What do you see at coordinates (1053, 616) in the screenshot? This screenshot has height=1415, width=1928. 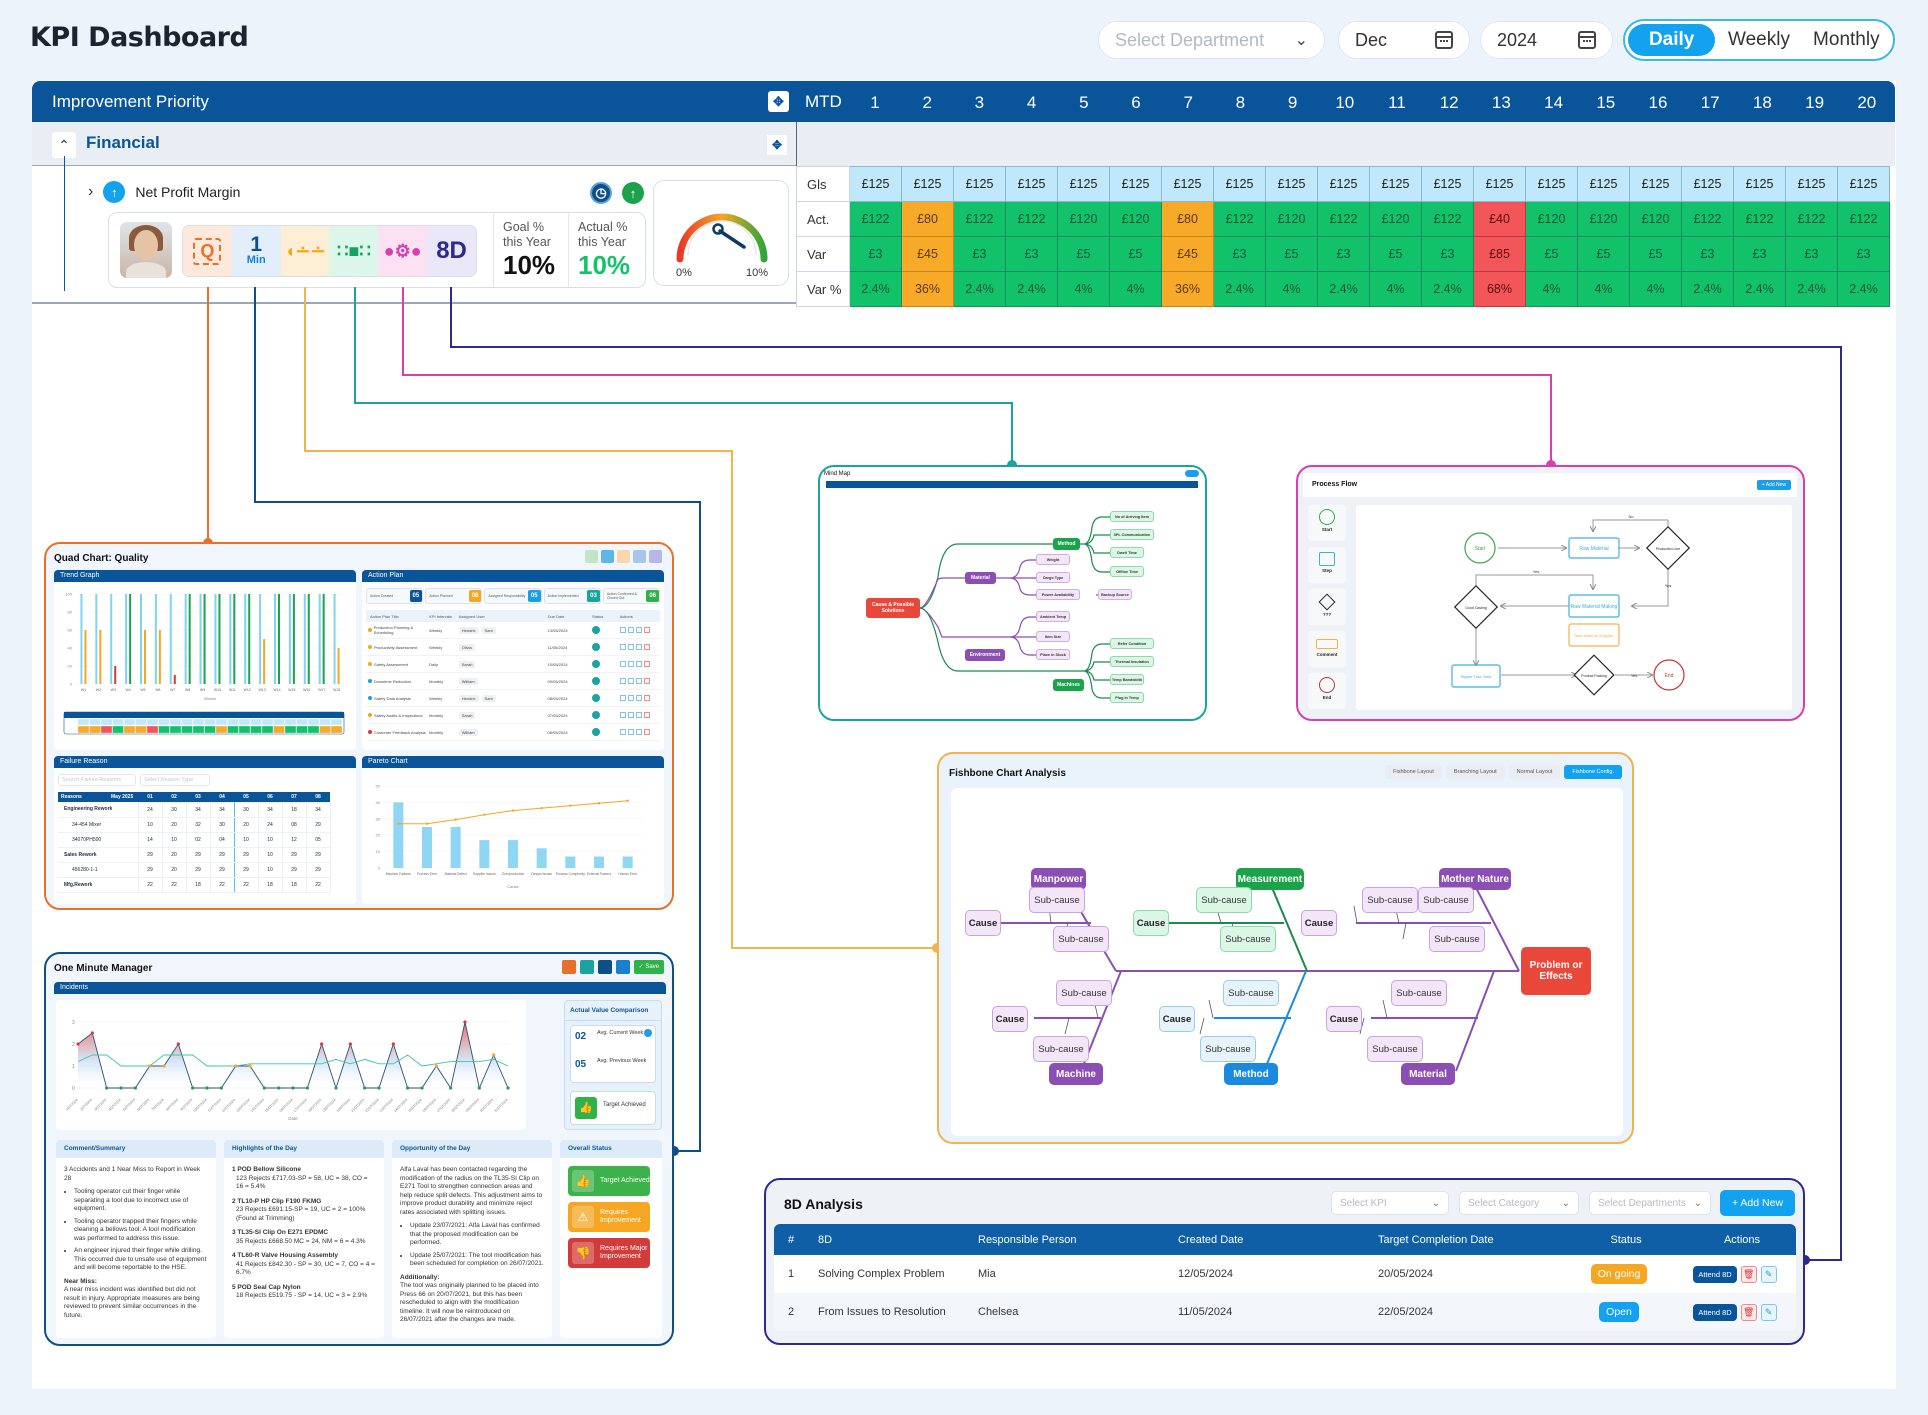 I see `mind-map-leaf: Ambient Temp` at bounding box center [1053, 616].